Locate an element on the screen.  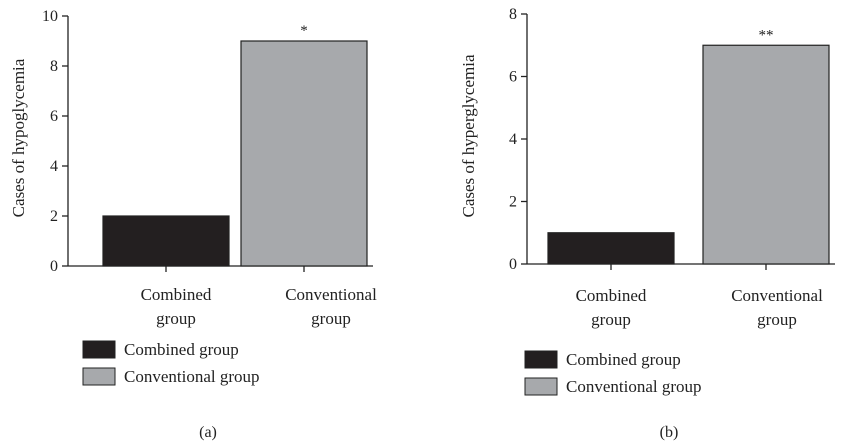
panel-label: (b) is located at coordinates (669, 432).